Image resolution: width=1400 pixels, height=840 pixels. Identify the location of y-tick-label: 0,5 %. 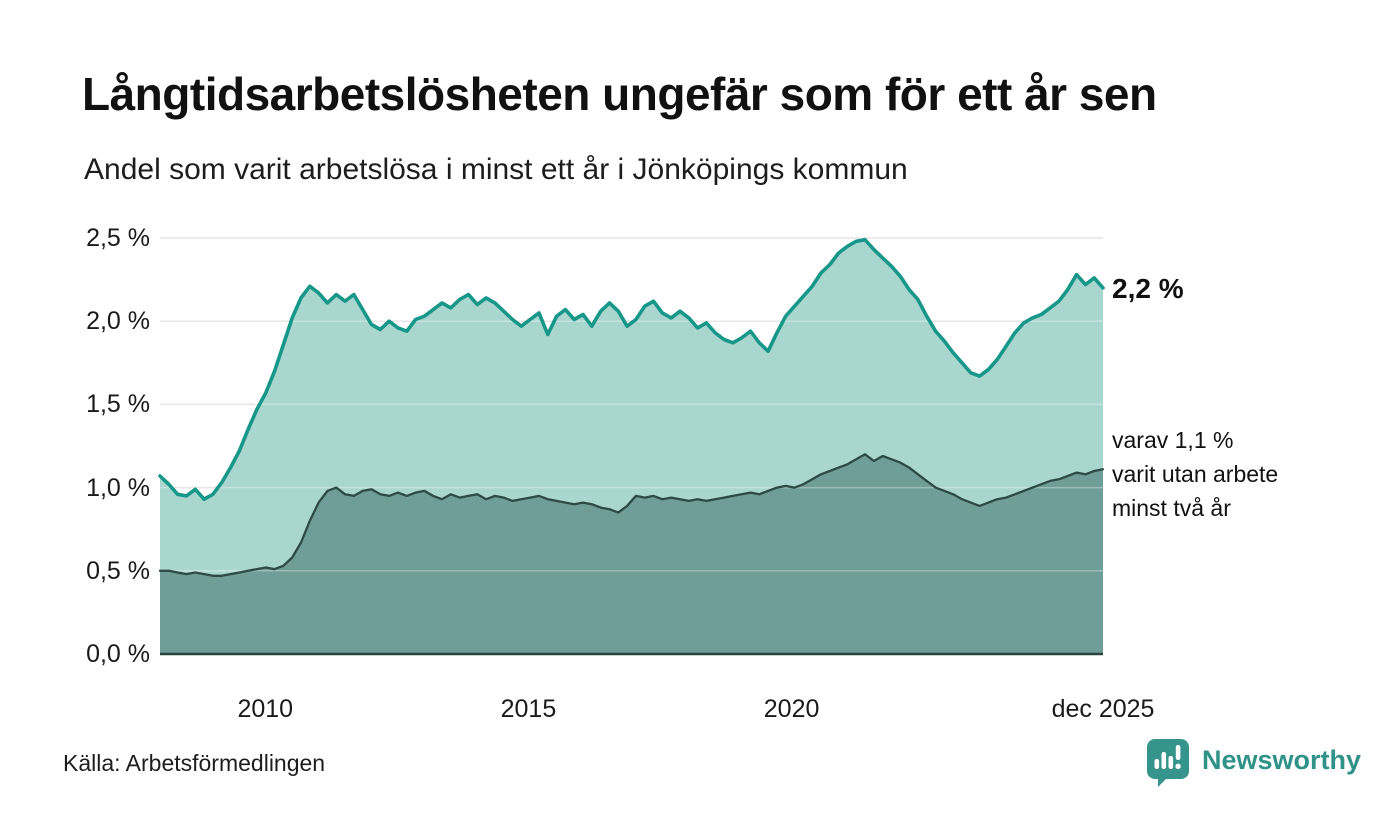
(118, 570).